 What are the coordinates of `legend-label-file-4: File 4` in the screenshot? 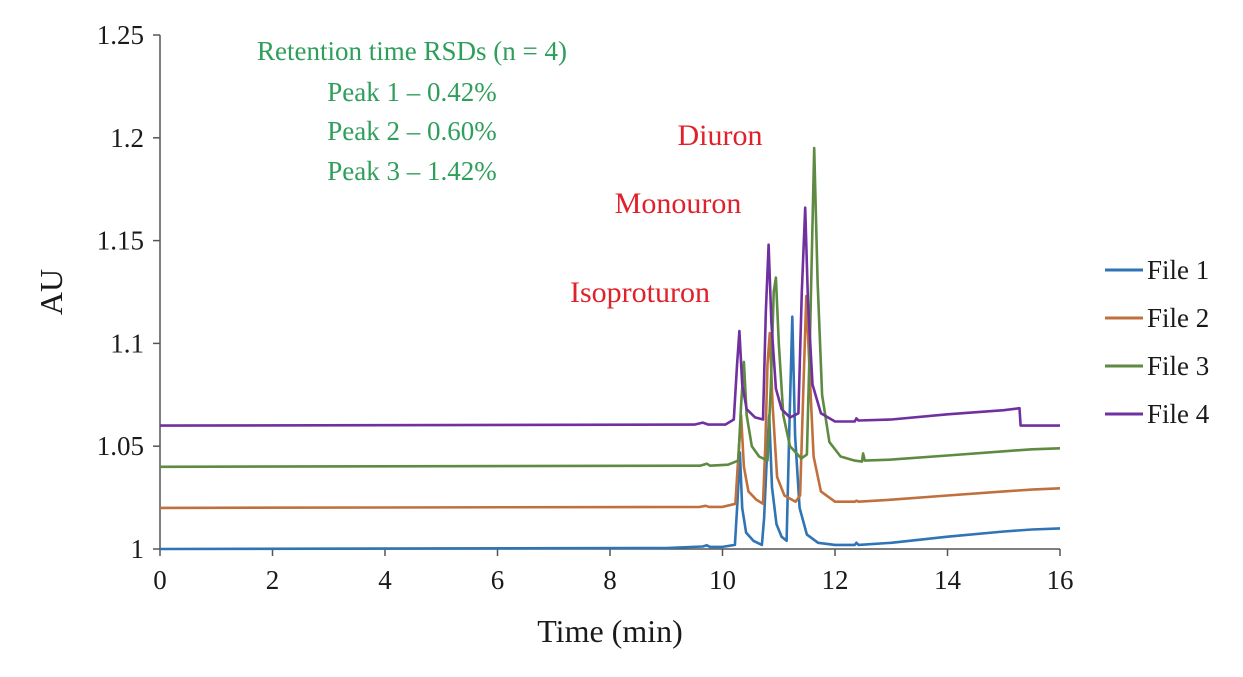 It's located at (1178, 414).